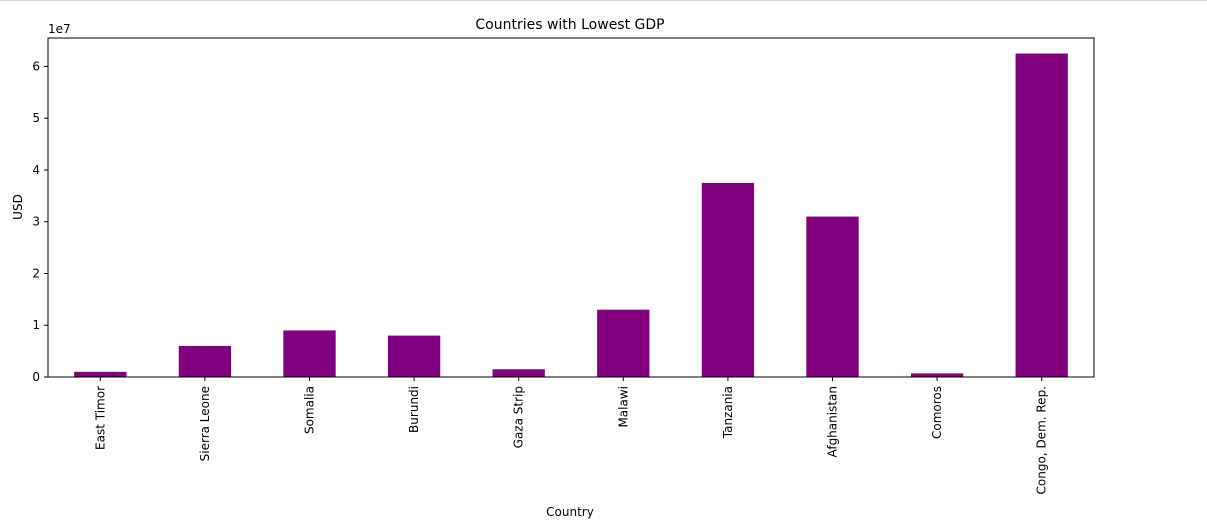  Describe the element at coordinates (36, 170) in the screenshot. I see `y-tick-label: 4` at that location.